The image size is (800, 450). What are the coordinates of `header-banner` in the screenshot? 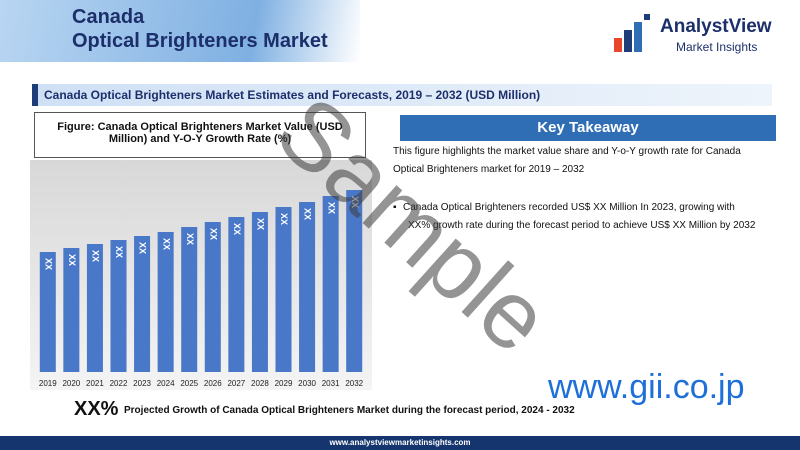 It's located at (180, 31).